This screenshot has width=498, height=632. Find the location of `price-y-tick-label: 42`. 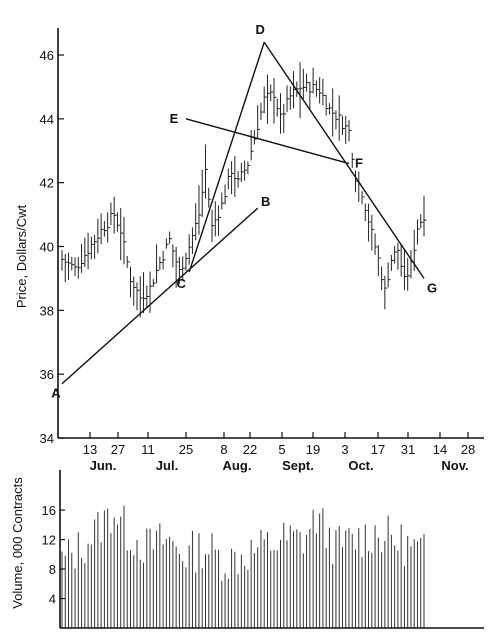

price-y-tick-label: 42 is located at coordinates (47, 183).